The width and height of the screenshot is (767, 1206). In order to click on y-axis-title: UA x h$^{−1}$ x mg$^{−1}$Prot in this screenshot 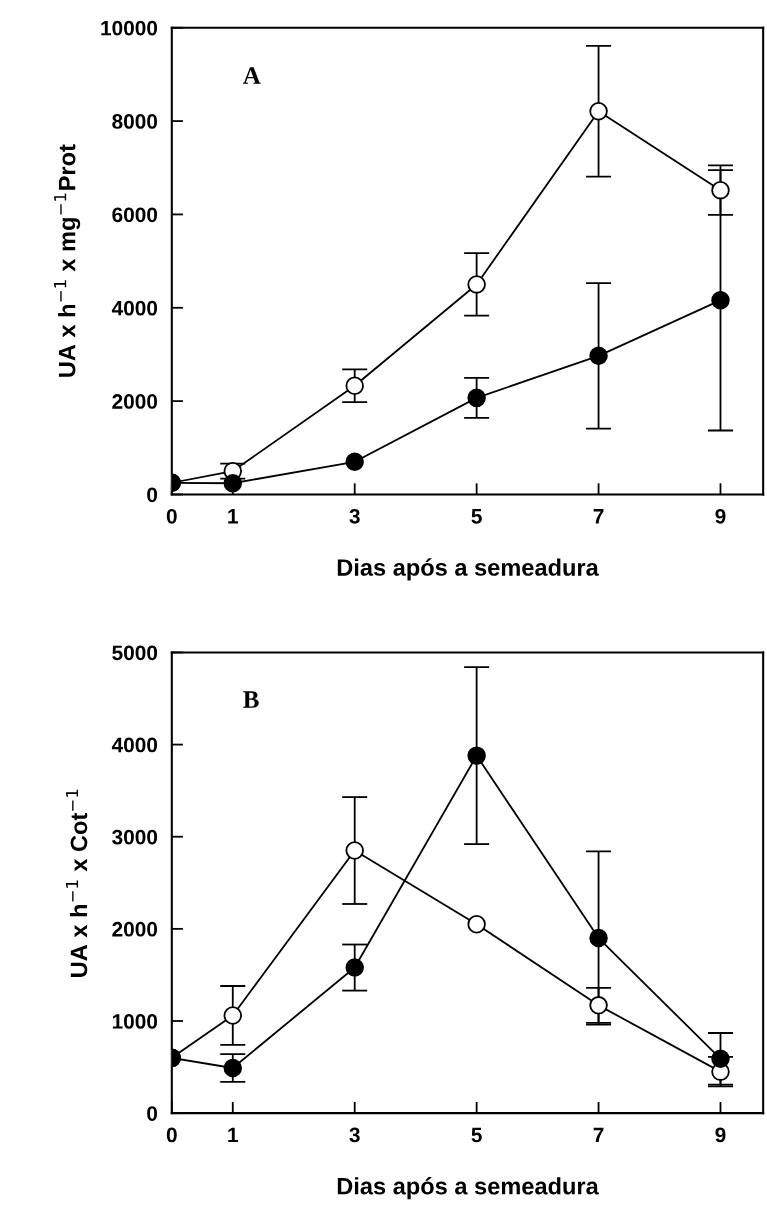, I will do `click(67, 260)`.